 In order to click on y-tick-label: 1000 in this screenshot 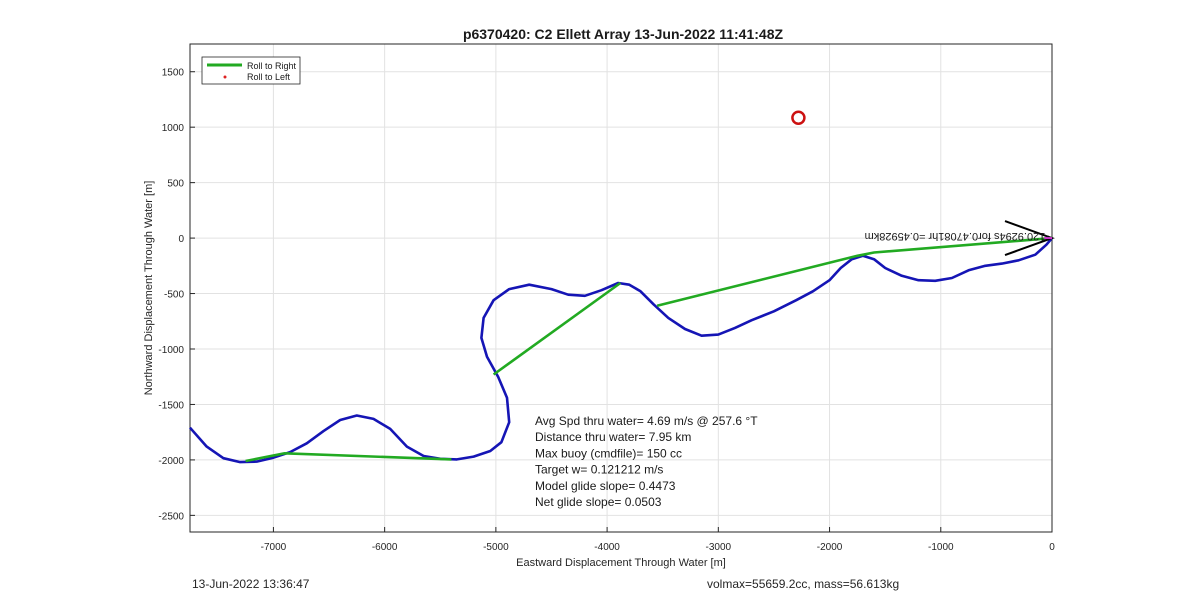, I will do `click(173, 128)`.